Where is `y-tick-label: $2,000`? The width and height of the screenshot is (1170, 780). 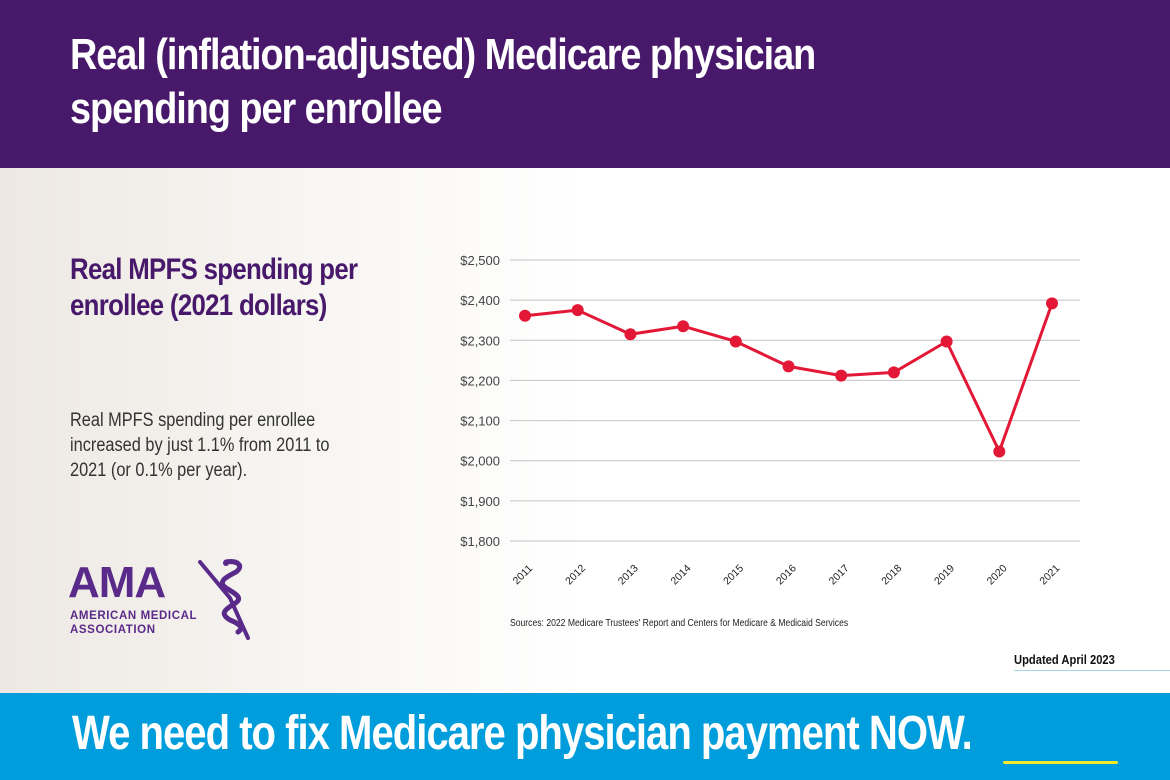 y-tick-label: $2,000 is located at coordinates (480, 461).